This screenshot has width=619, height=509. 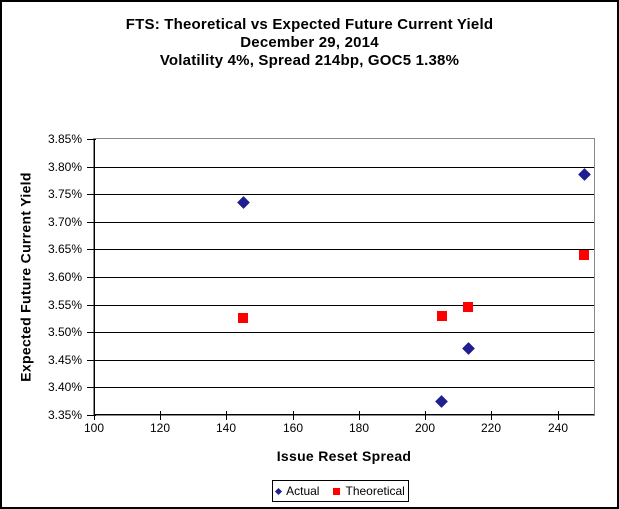 I want to click on chart-title-line-3: Volatility 4%, Spread 214bp, GOC5 1.38%, so click(x=309, y=60).